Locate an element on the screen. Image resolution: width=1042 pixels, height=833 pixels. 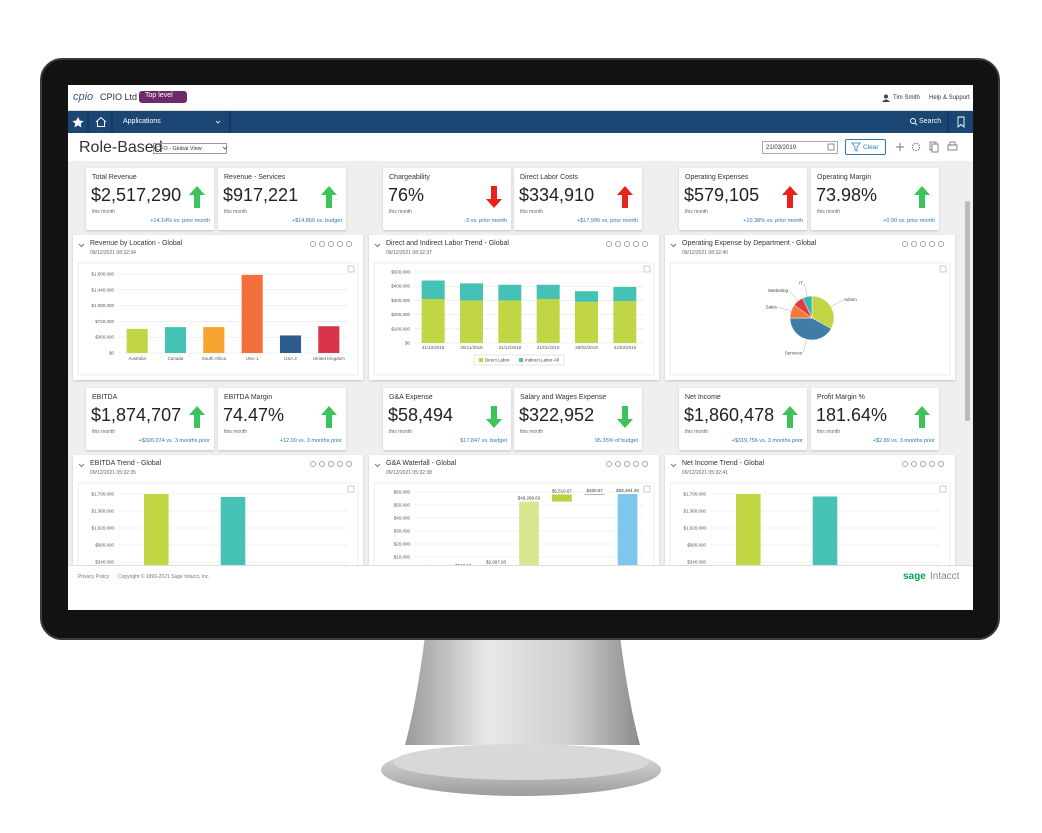
scrollbar is located at coordinates (967, 311).